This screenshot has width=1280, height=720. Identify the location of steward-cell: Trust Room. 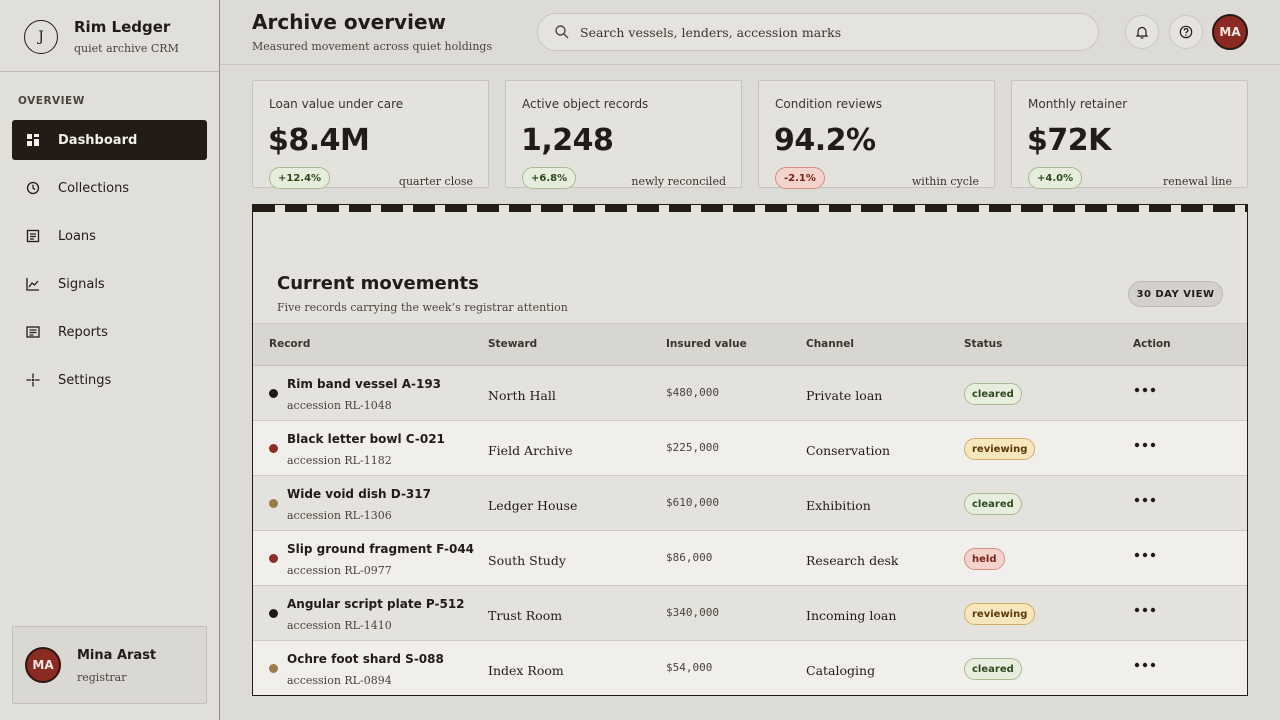
(525, 615).